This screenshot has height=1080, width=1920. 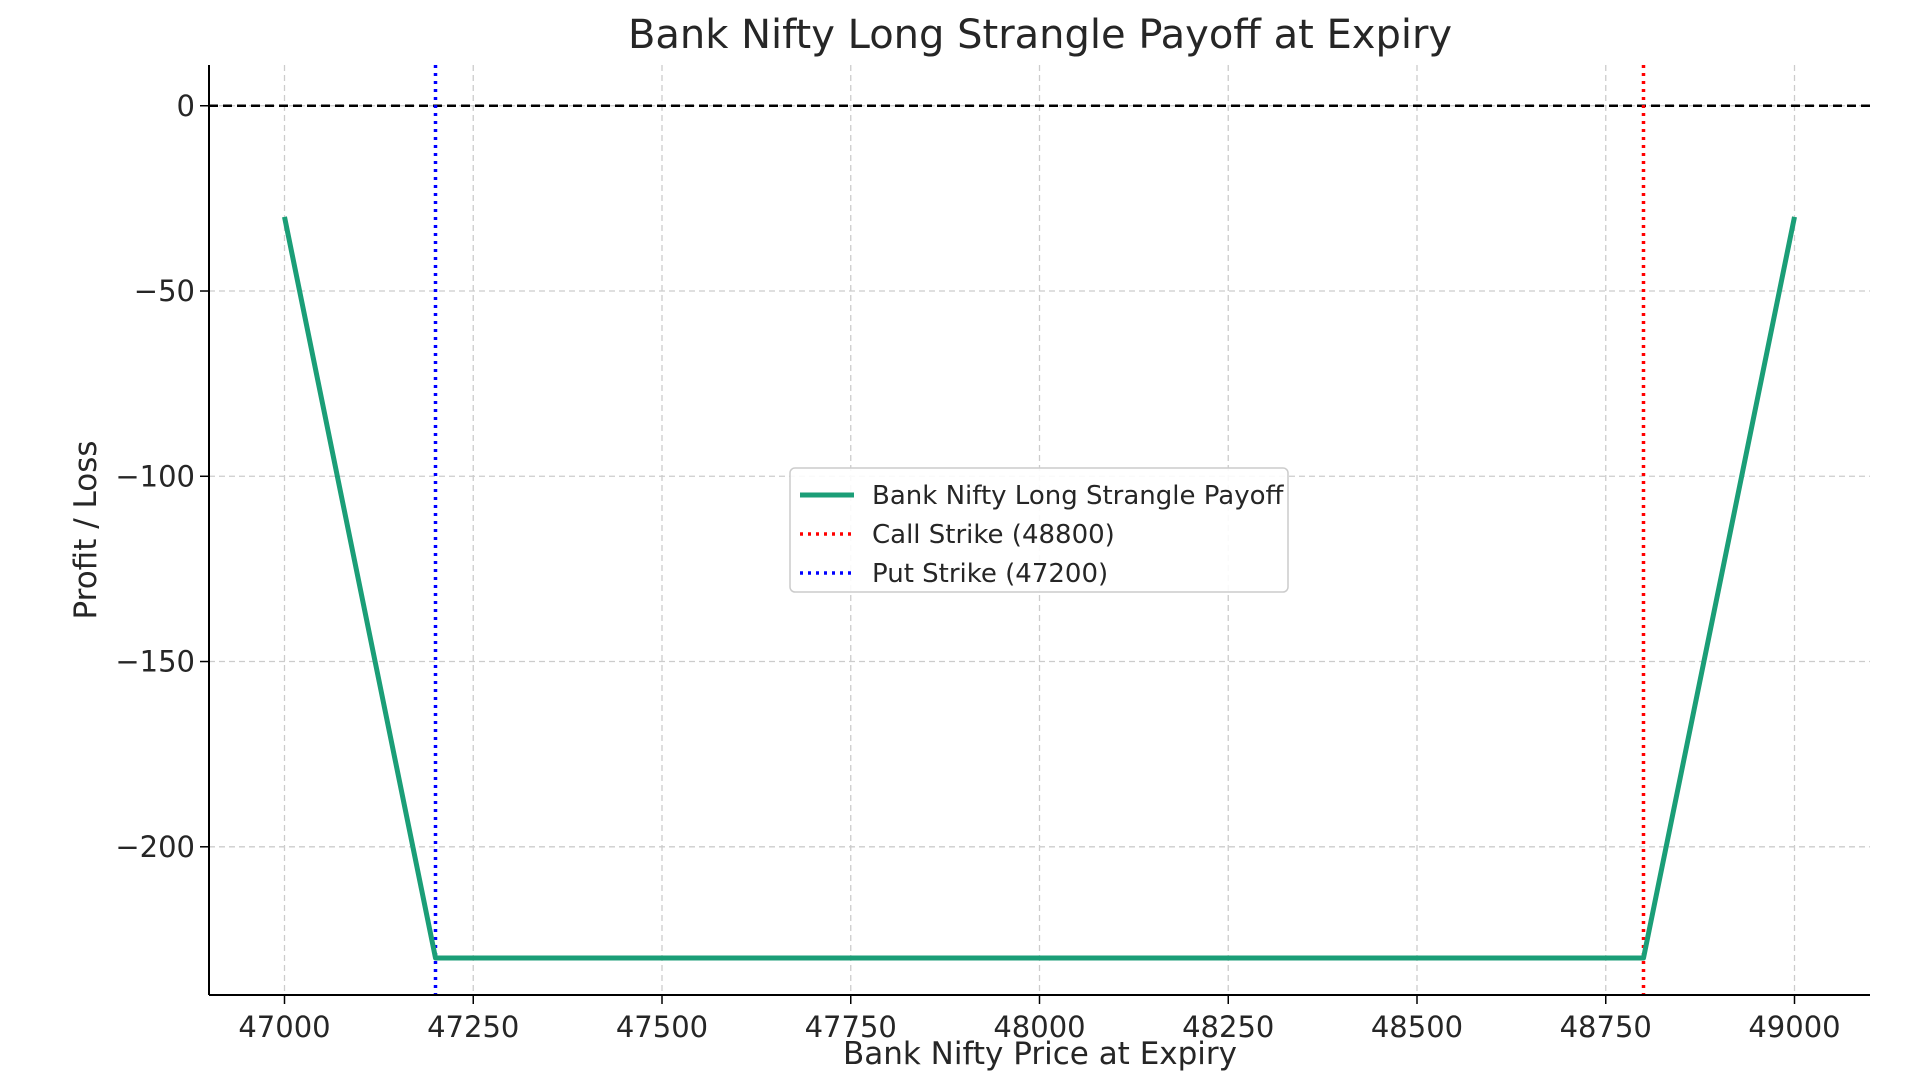 What do you see at coordinates (1040, 1054) in the screenshot?
I see `x-axis-label: Bank Nifty Price at Expiry` at bounding box center [1040, 1054].